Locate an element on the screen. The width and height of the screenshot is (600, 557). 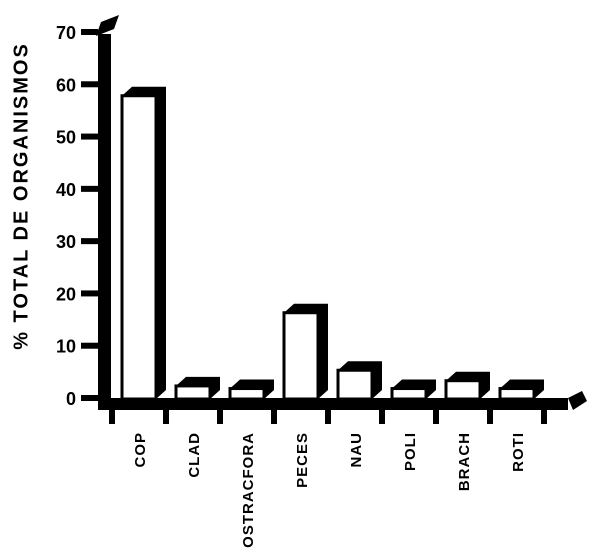
y-tick-label: 30 is located at coordinates (66, 242).